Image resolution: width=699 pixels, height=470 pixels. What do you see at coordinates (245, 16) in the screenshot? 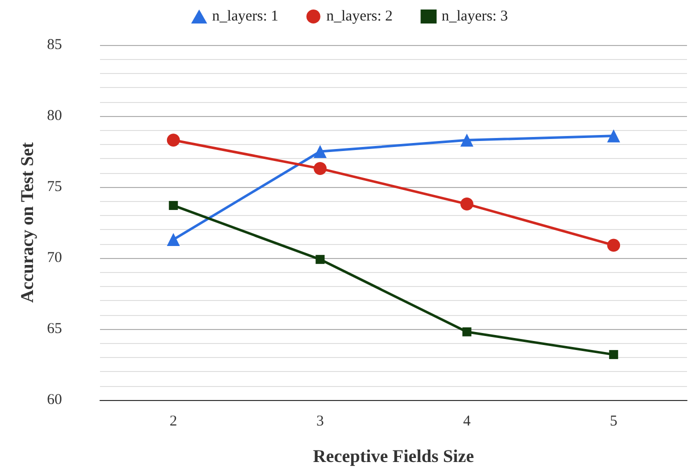
I see `legend-label: n_layers: 1` at bounding box center [245, 16].